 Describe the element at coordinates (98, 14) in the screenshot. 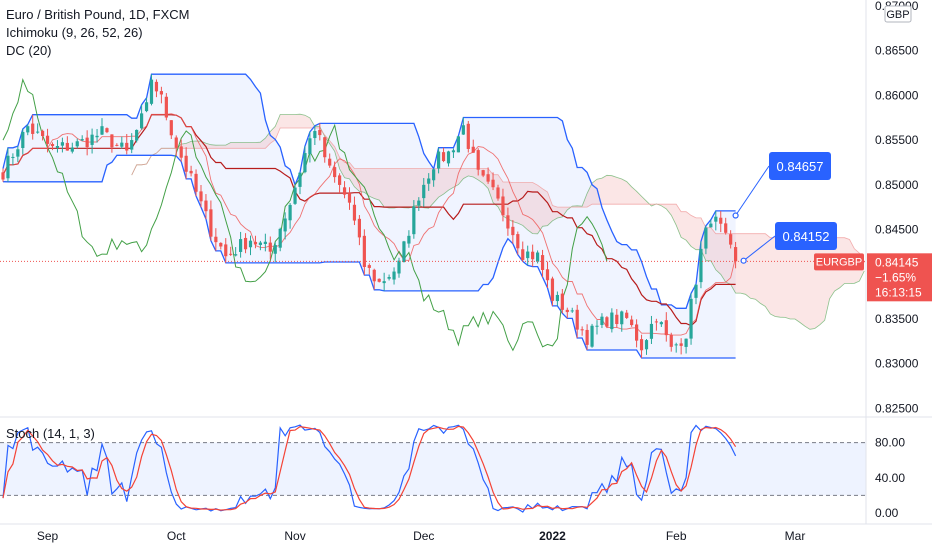

I see `chart-title: Euro / British Pound, 1D, FXCM` at that location.